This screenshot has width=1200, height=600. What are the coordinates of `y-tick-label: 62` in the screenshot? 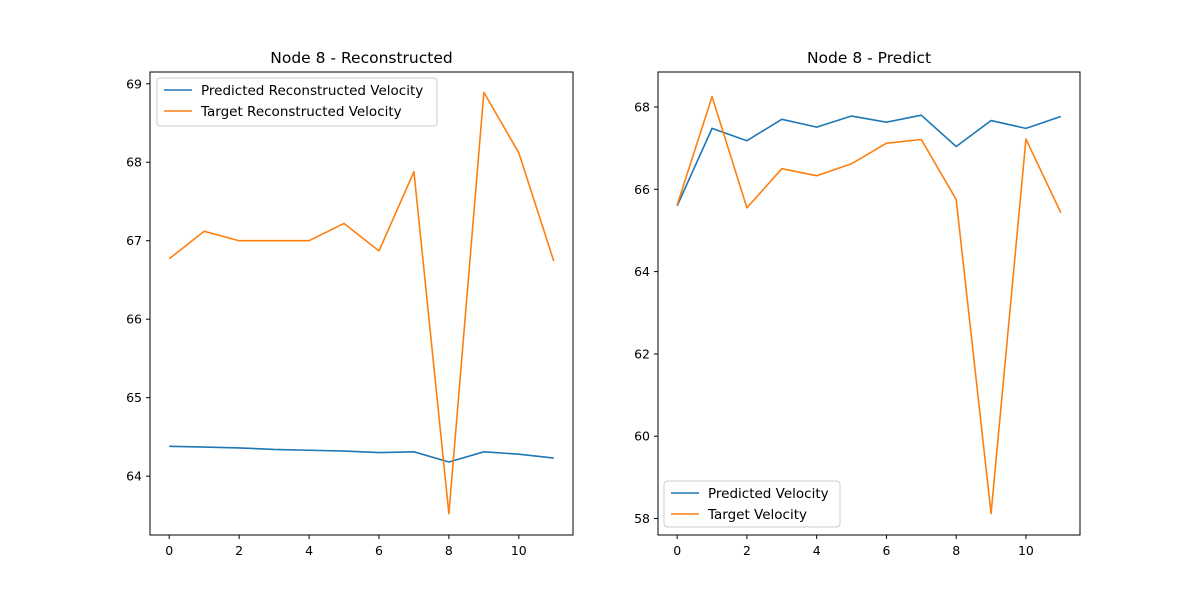 It's located at (642, 353).